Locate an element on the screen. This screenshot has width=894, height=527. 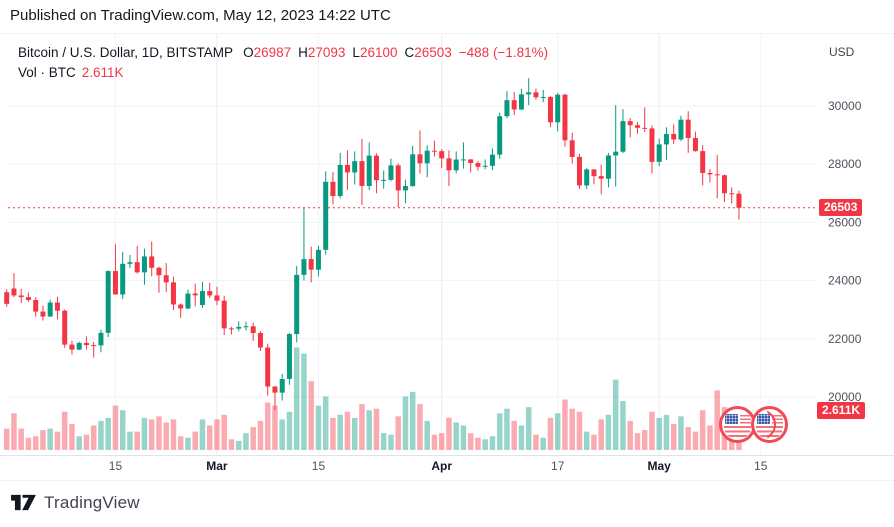
volume-value: 2.611K is located at coordinates (102, 72).